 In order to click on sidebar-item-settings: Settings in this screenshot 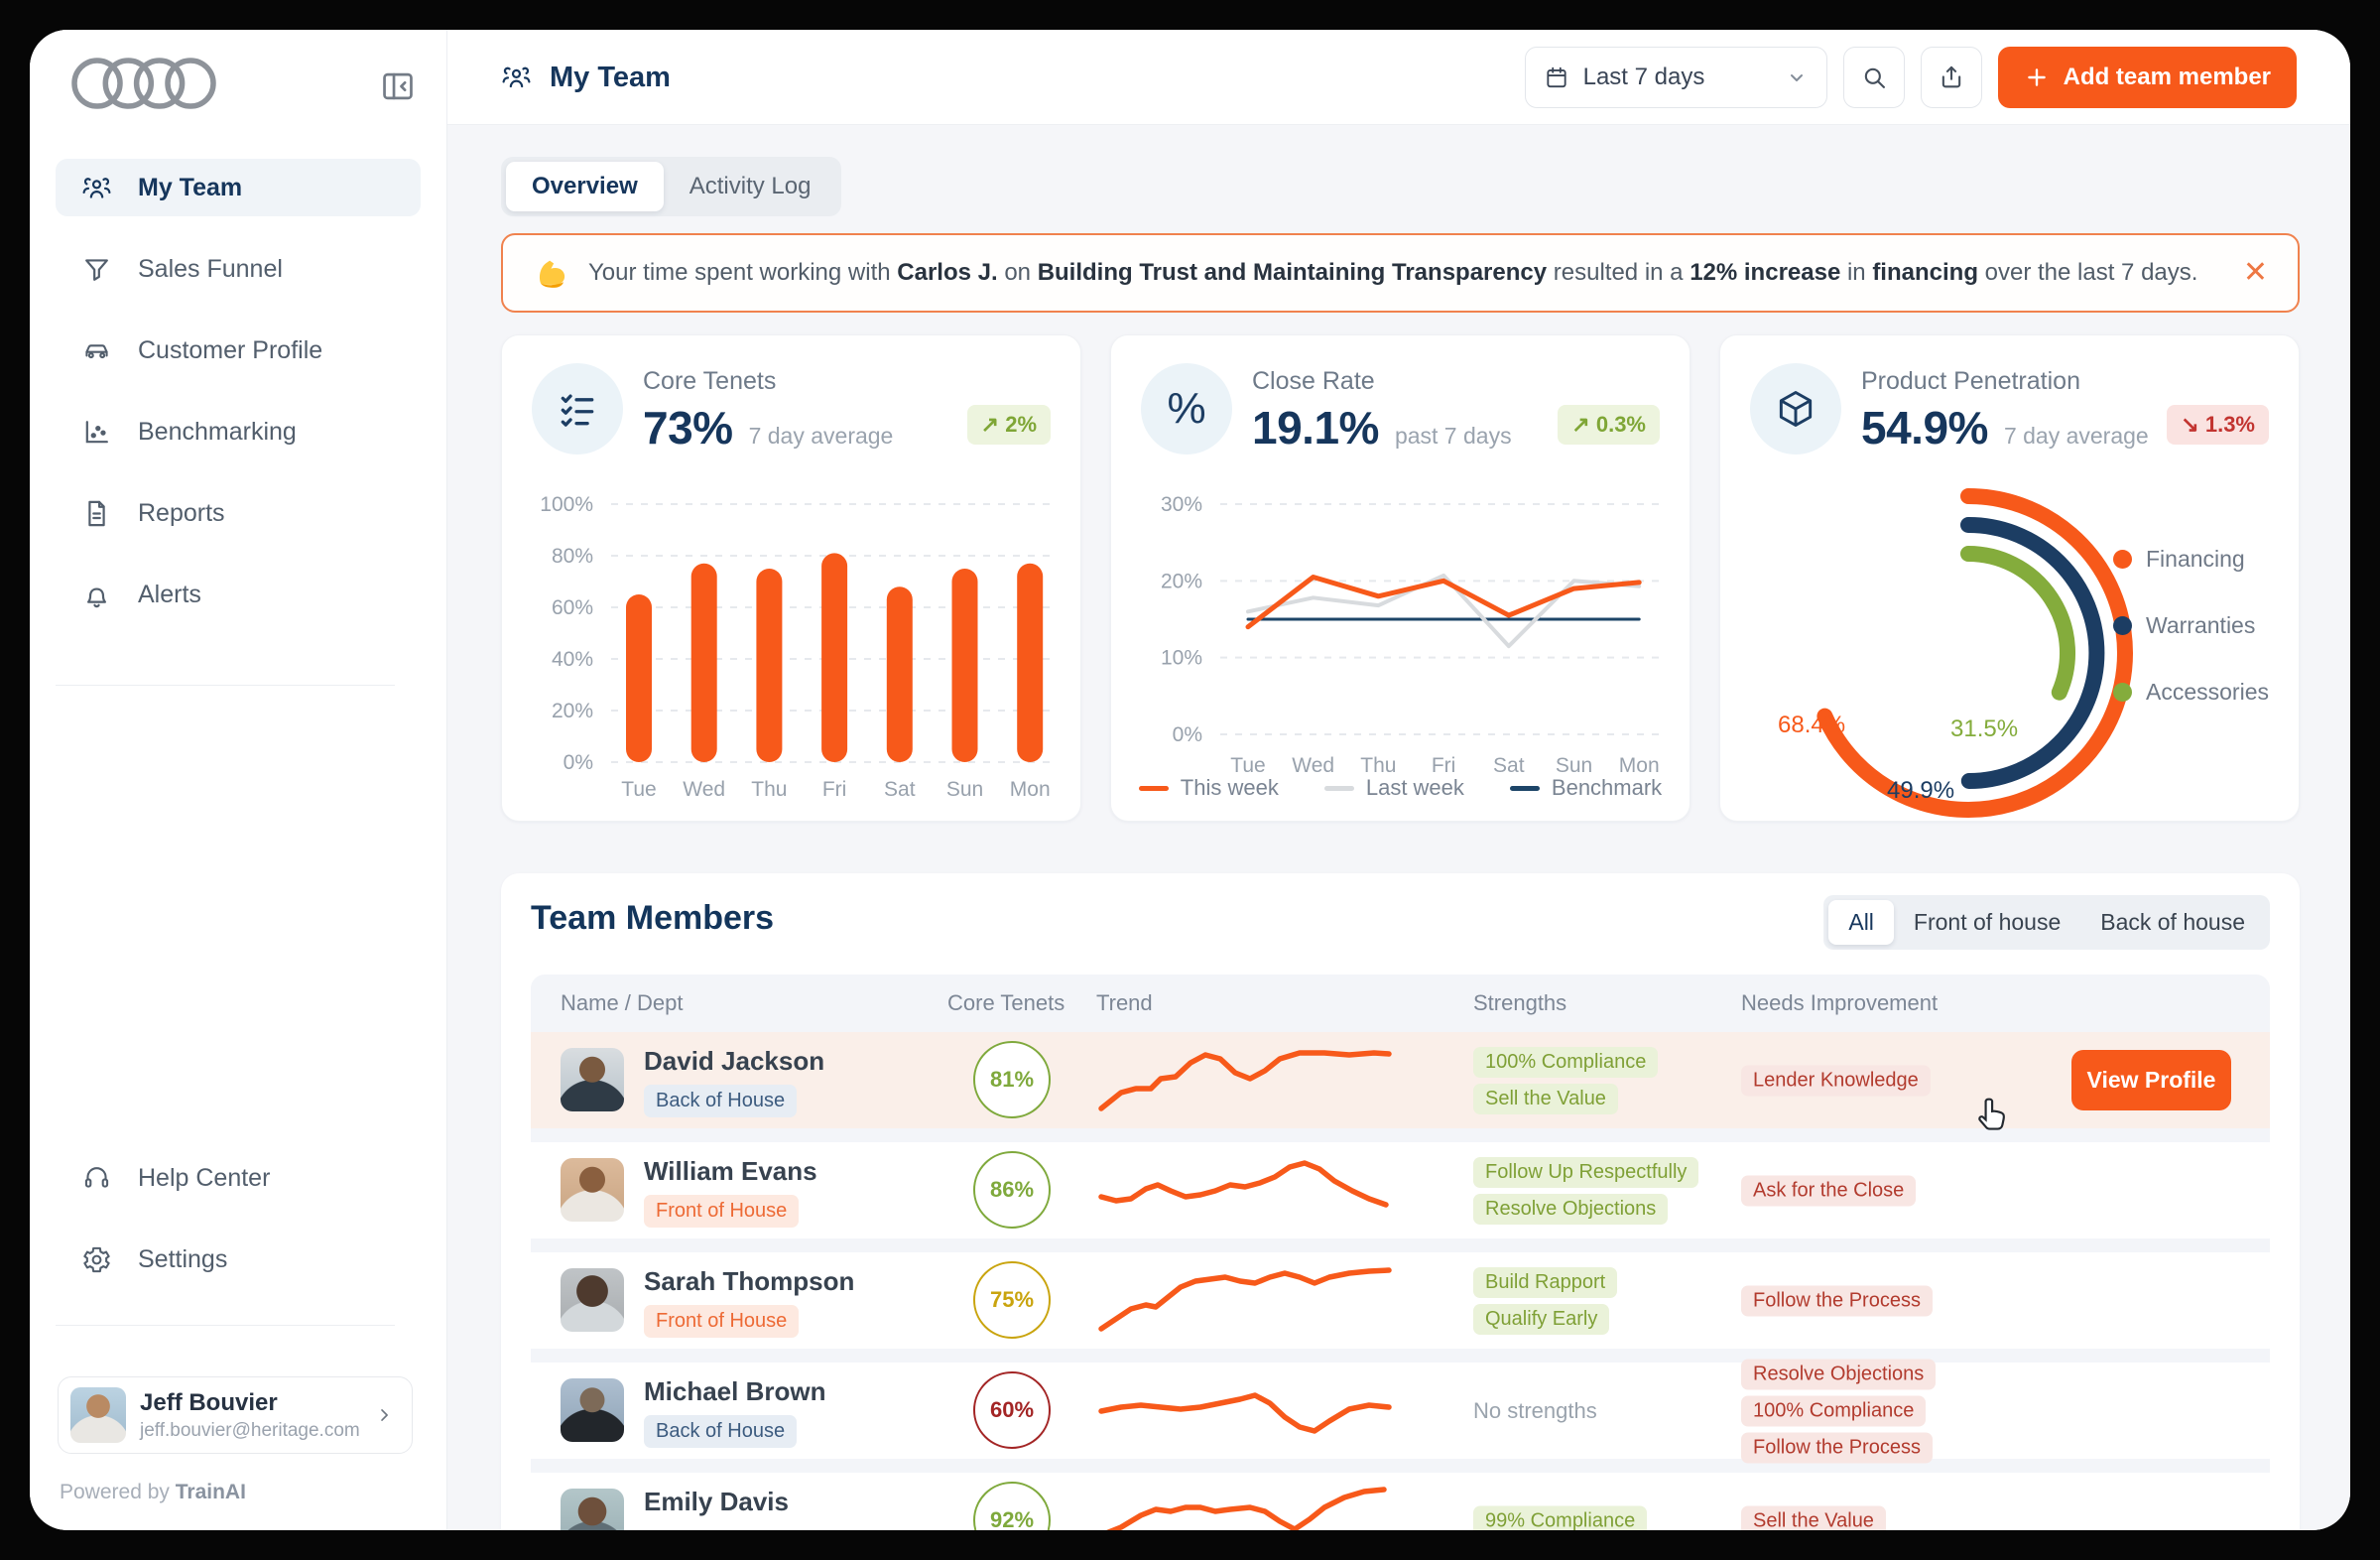, I will do `click(239, 1259)`.